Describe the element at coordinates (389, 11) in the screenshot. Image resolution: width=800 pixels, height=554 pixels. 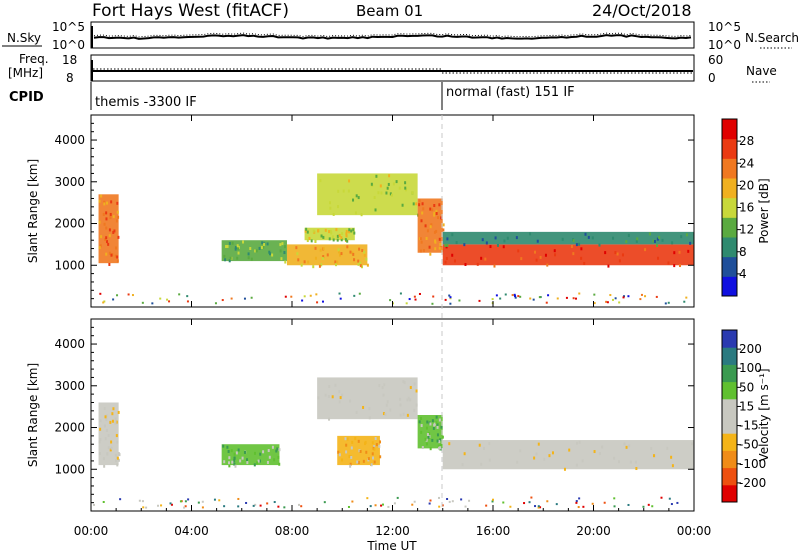
I see `beam-label: Beam 01` at that location.